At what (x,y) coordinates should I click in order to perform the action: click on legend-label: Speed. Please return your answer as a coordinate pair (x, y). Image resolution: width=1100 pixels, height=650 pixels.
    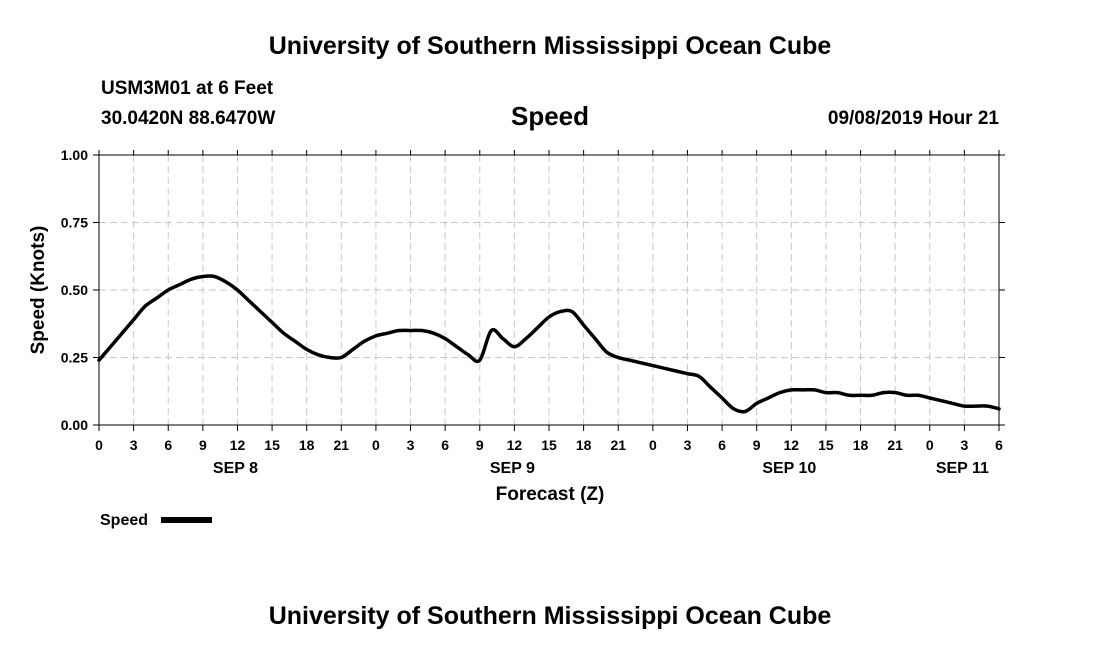
    Looking at the image, I should click on (124, 520).